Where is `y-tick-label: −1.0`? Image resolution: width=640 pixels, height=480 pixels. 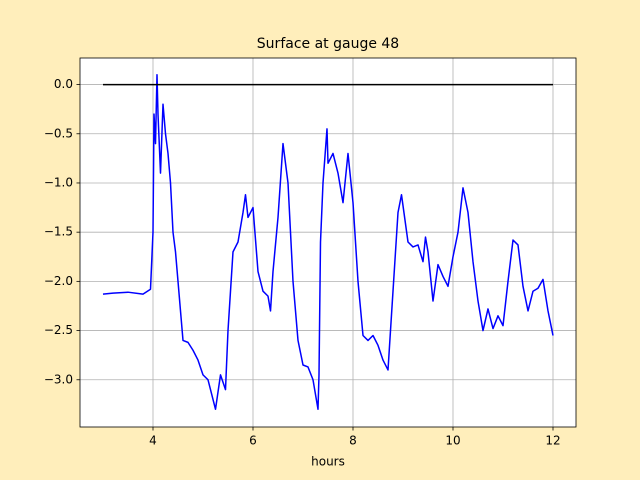
y-tick-label: −1.0 is located at coordinates (58, 182).